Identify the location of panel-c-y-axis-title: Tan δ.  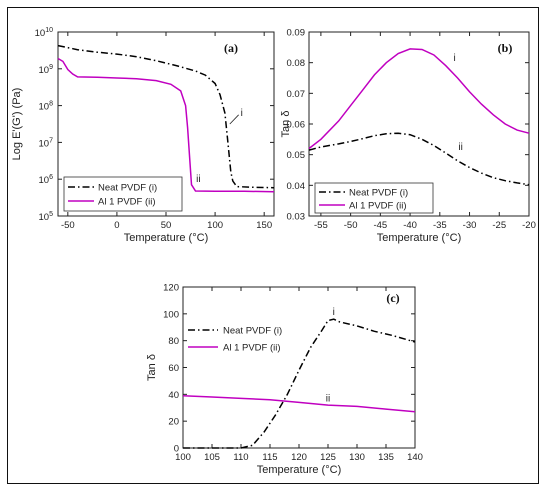
(152, 367).